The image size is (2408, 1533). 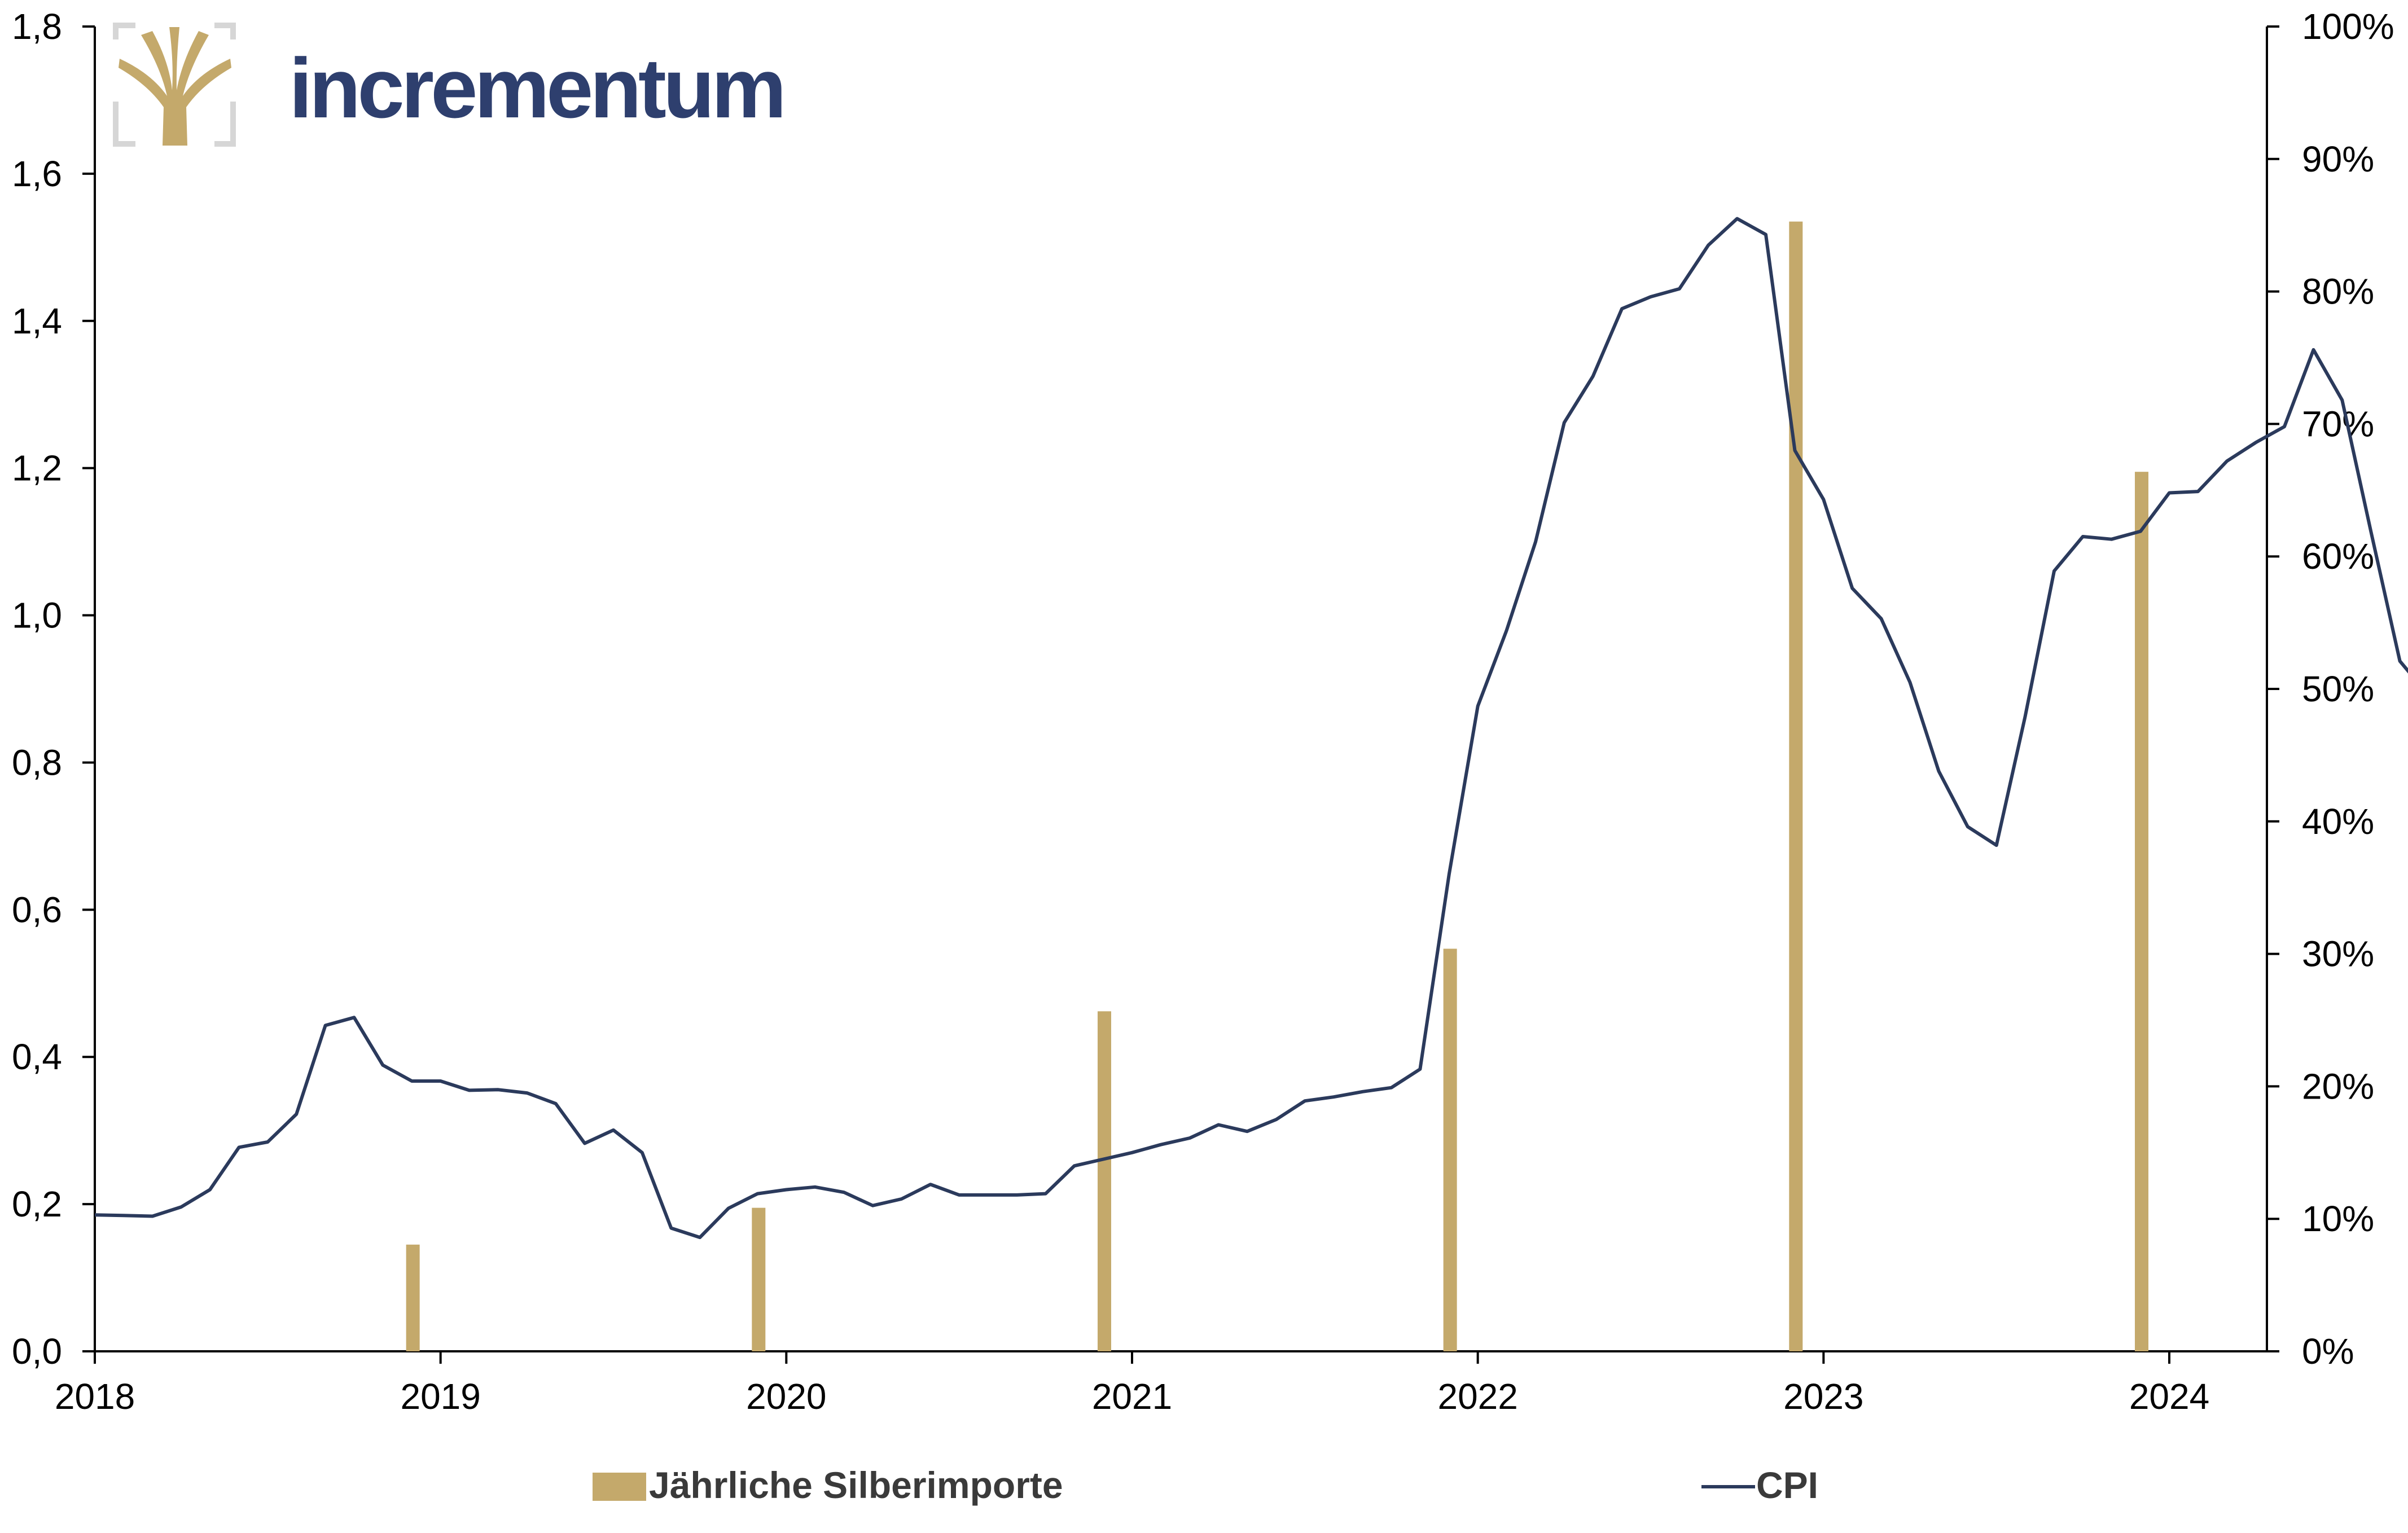 I want to click on y-right-tick-label: 50%, so click(x=2338, y=689).